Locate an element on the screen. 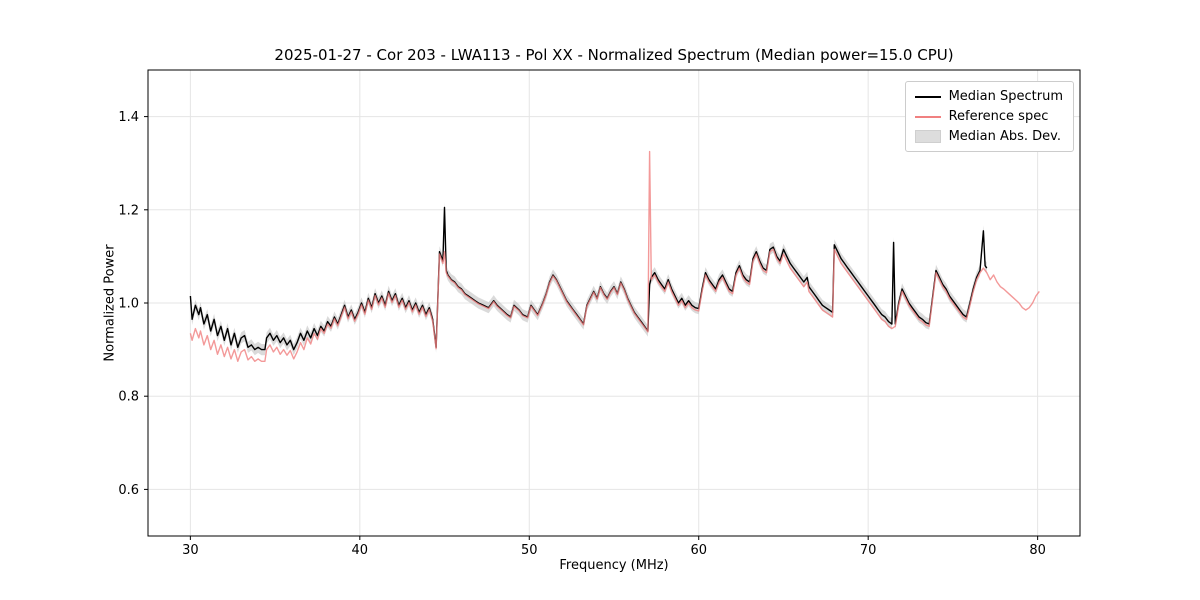  y-tick-label: 1.0 is located at coordinates (128, 304).